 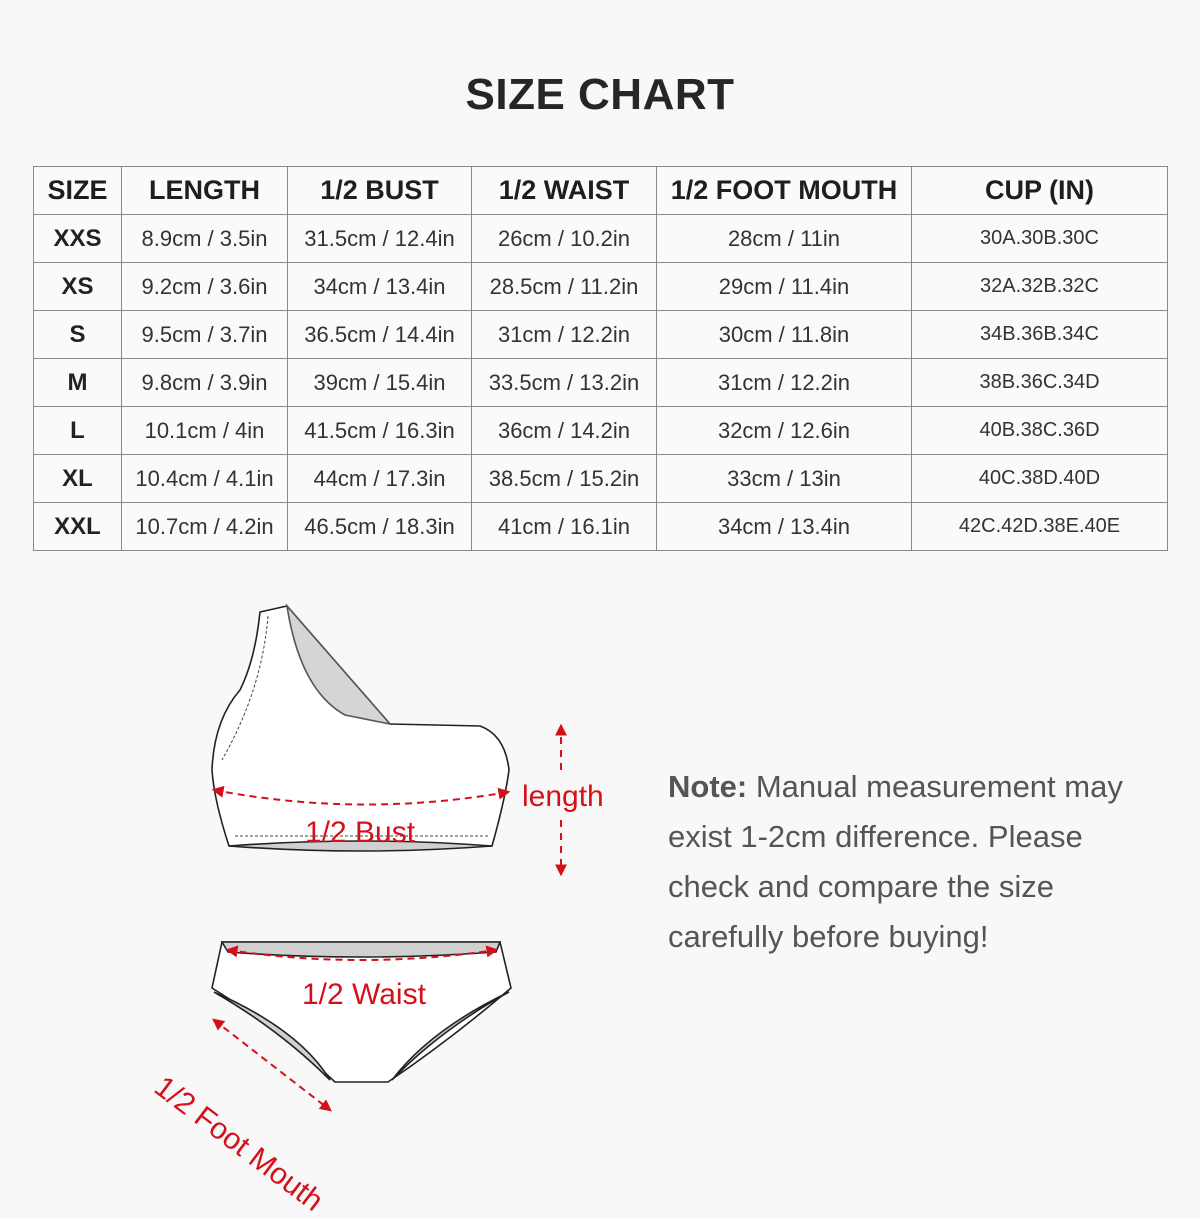 What do you see at coordinates (204, 238) in the screenshot?
I see `table-cell: 8.9cm / 3.5in` at bounding box center [204, 238].